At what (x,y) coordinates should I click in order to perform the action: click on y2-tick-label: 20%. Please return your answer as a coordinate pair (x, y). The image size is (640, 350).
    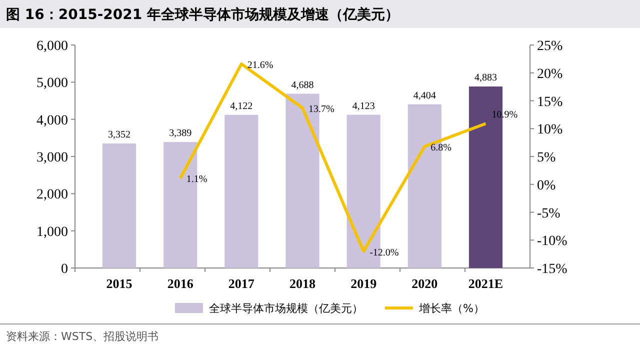
    Looking at the image, I should click on (550, 74).